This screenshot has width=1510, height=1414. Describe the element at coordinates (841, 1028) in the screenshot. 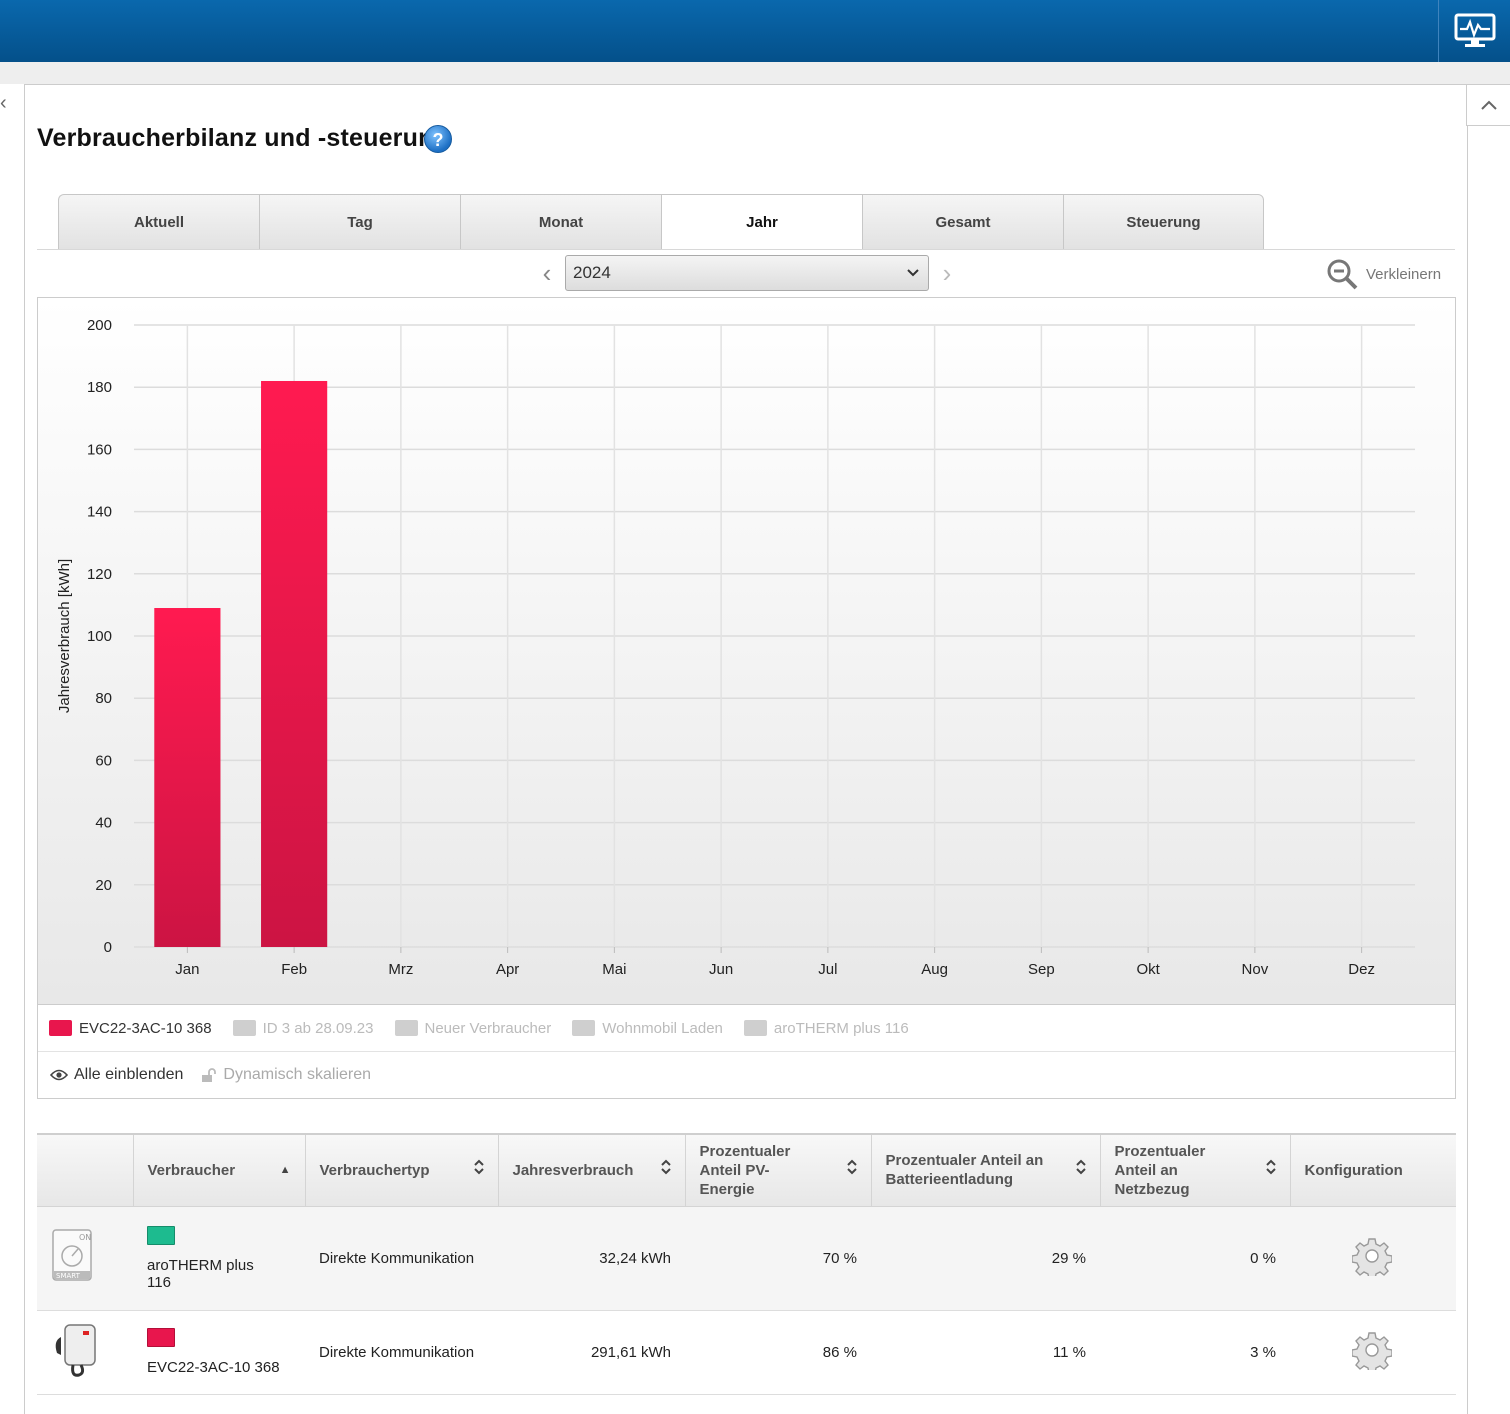

I see `legend-label: aroTHERM plus 116` at that location.